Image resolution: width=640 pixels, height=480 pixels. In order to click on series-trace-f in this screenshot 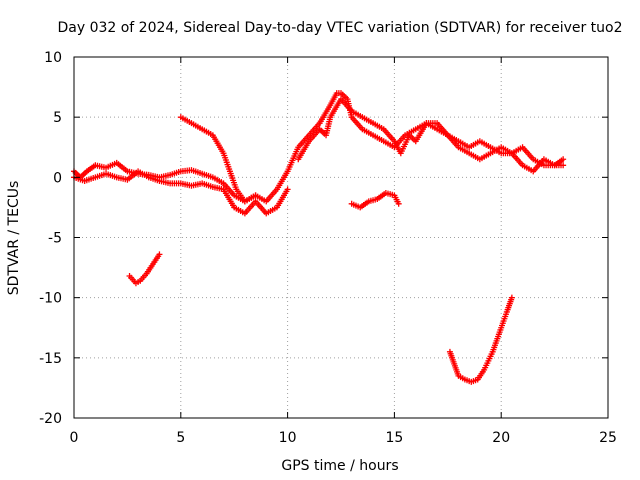, I will do `click(480, 339)`.